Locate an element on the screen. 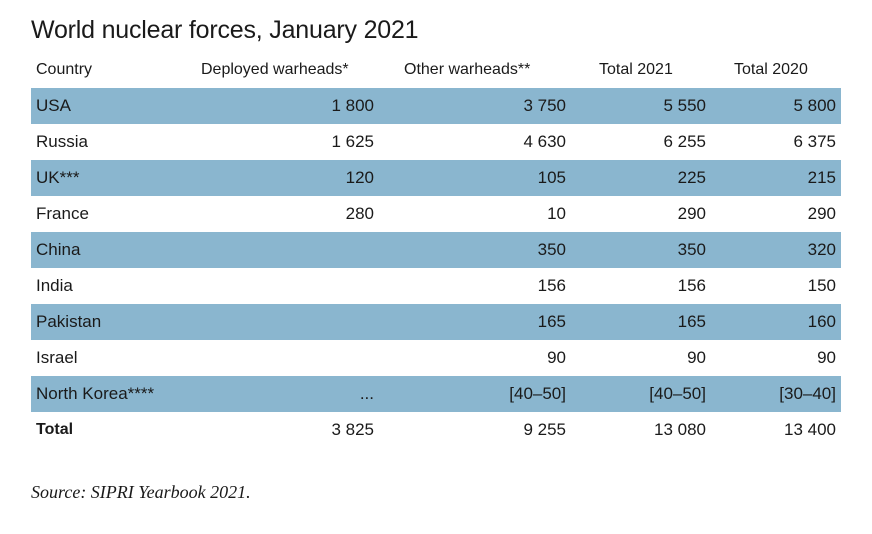 This screenshot has height=534, width=872. total-2021-cell: 290 is located at coordinates (691, 213).